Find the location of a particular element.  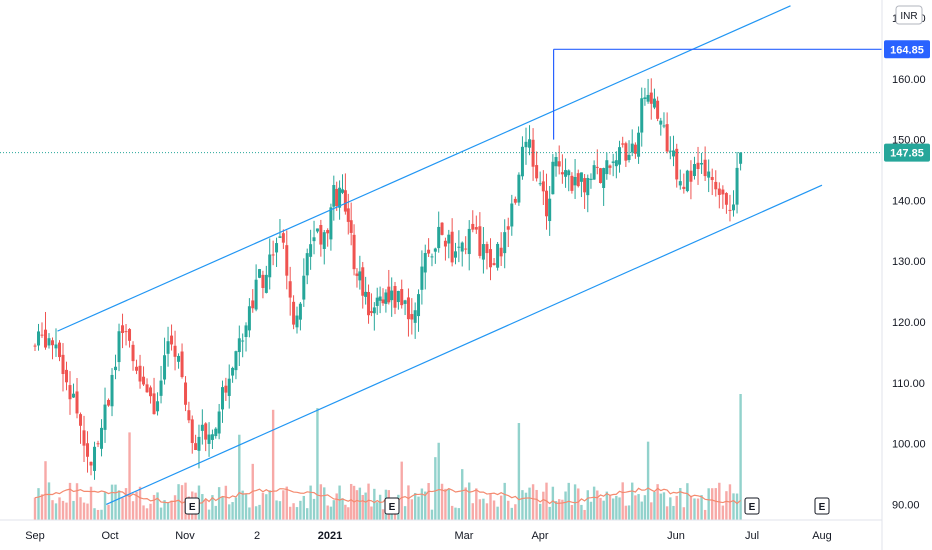

price-tag-label: 164.85 is located at coordinates (907, 50).